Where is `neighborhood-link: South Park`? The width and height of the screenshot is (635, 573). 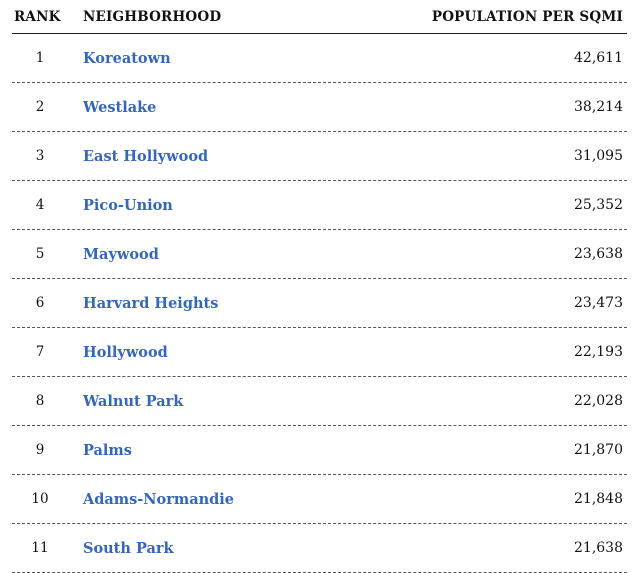
neighborhood-link: South Park is located at coordinates (128, 548).